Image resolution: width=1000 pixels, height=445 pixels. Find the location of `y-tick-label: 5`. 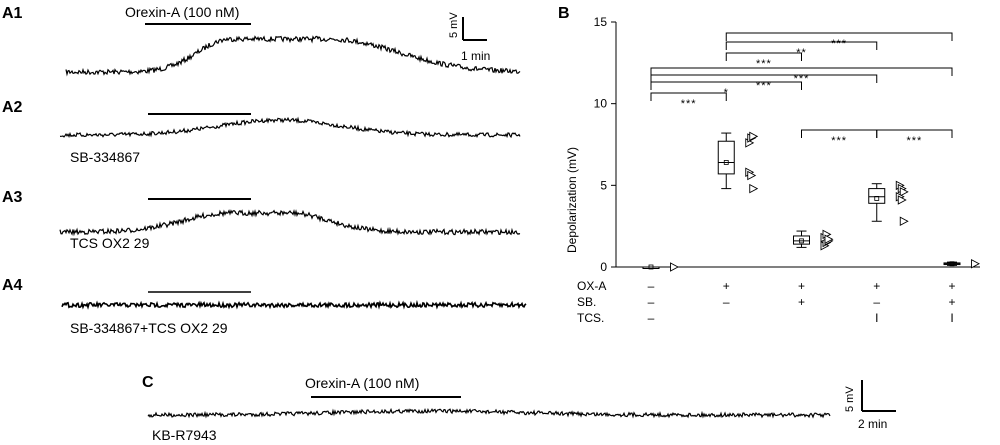

y-tick-label: 5 is located at coordinates (603, 185).